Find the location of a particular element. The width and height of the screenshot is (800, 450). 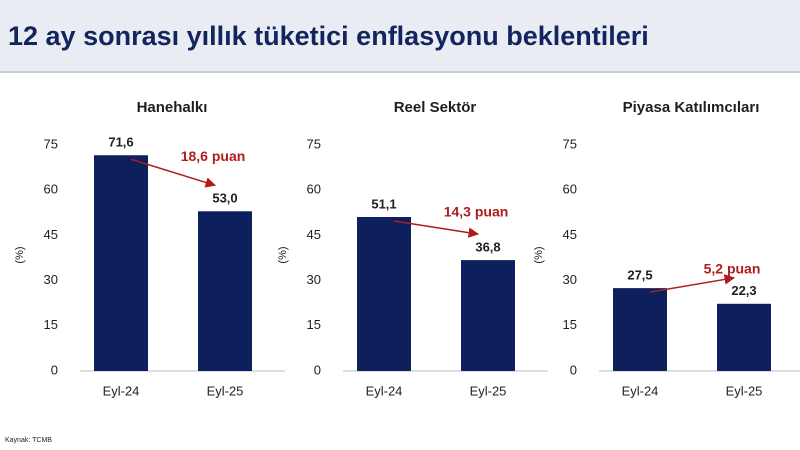

change-annotation: 5,2 puan is located at coordinates (732, 269).